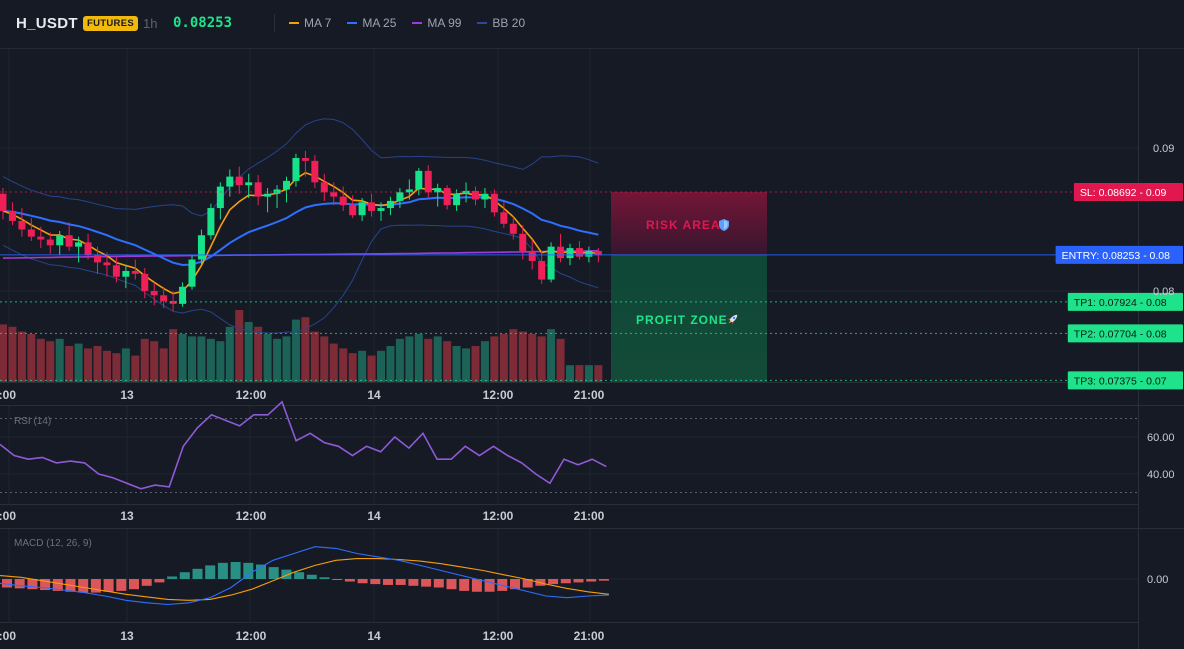 The image size is (1184, 649). Describe the element at coordinates (310, 23) in the screenshot. I see `legend-ma7: MA 7` at that location.